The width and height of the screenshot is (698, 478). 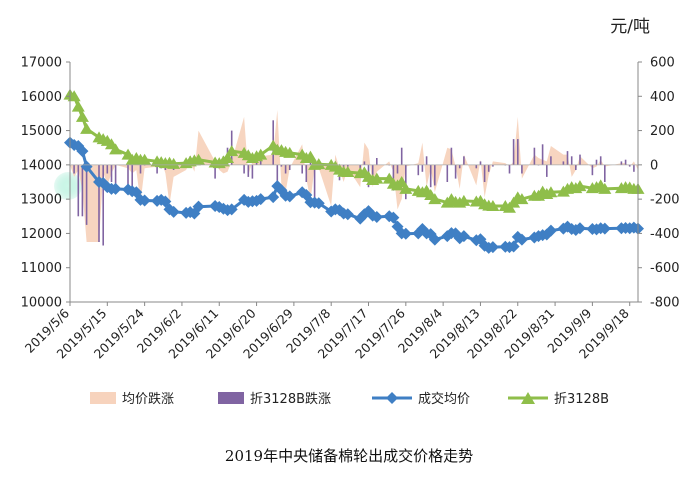 What do you see at coordinates (41, 97) in the screenshot?
I see `left-tick-label: 16000` at bounding box center [41, 97].